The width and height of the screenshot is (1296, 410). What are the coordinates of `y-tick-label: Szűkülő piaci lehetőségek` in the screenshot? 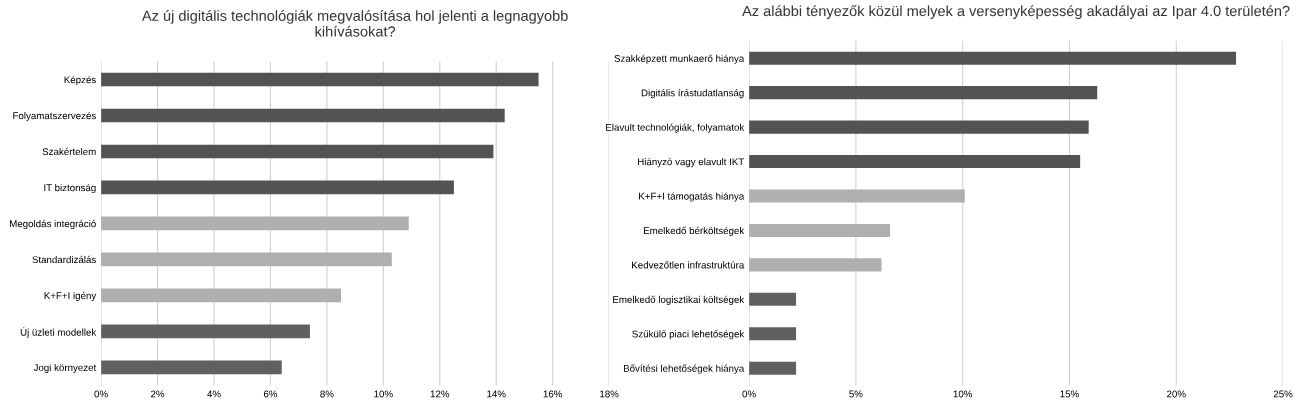 It's located at (688, 335).